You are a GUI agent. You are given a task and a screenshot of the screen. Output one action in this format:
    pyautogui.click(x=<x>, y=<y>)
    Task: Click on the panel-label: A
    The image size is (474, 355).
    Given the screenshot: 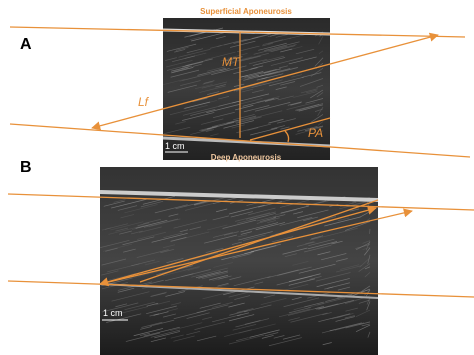 What is the action you would take?
    pyautogui.click(x=26, y=44)
    